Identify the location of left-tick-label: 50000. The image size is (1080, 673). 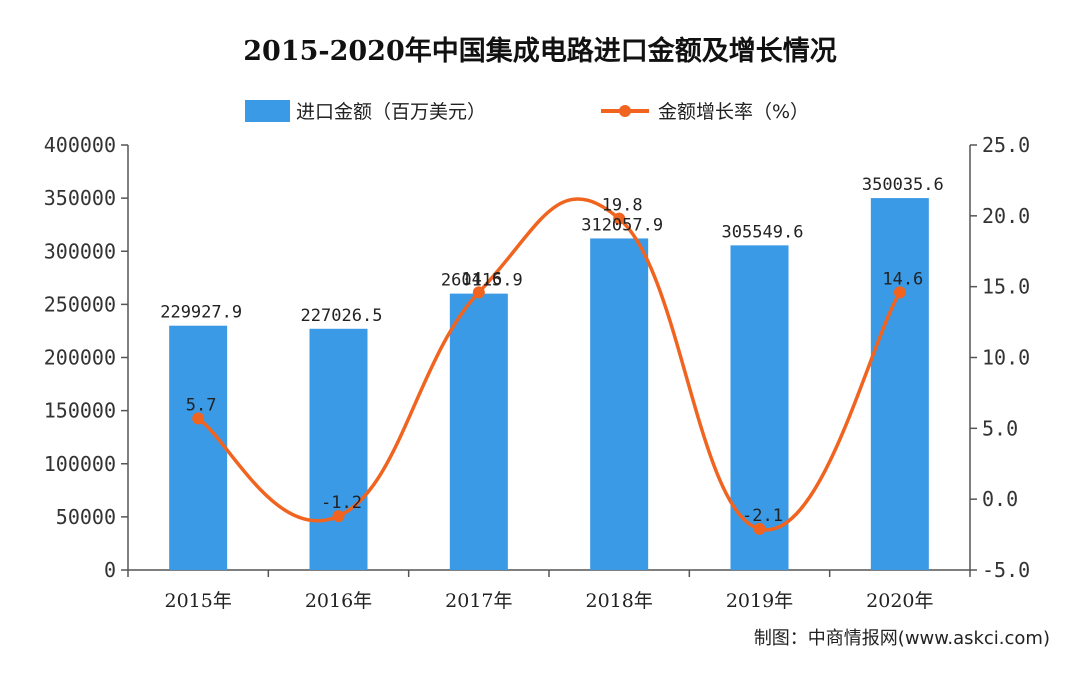
(86, 517).